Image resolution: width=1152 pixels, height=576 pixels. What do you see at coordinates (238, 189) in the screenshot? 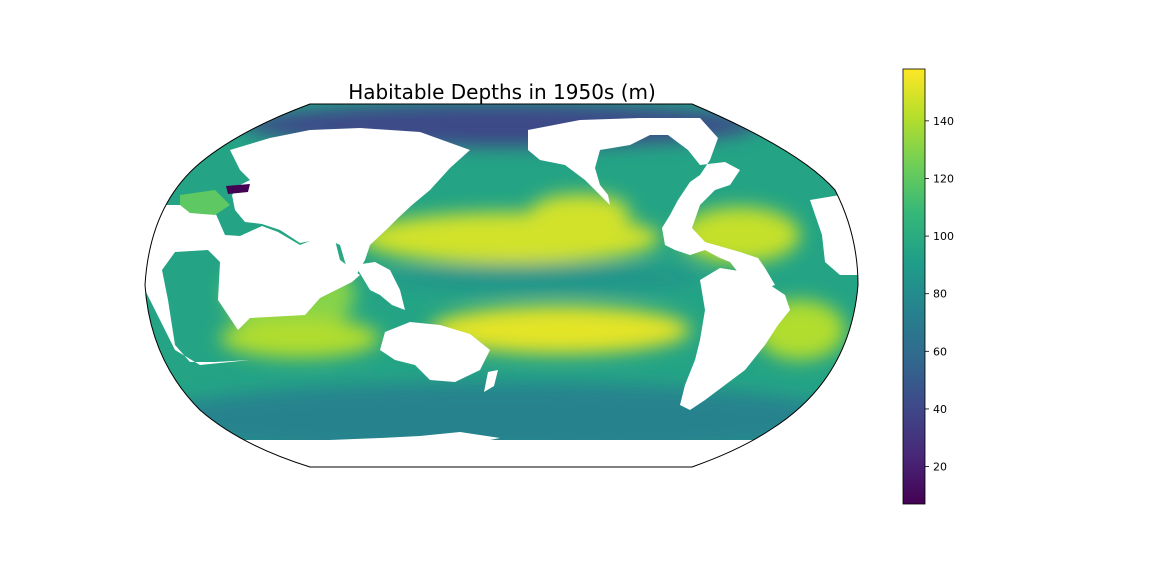
I see `island-patch-arctic` at bounding box center [238, 189].